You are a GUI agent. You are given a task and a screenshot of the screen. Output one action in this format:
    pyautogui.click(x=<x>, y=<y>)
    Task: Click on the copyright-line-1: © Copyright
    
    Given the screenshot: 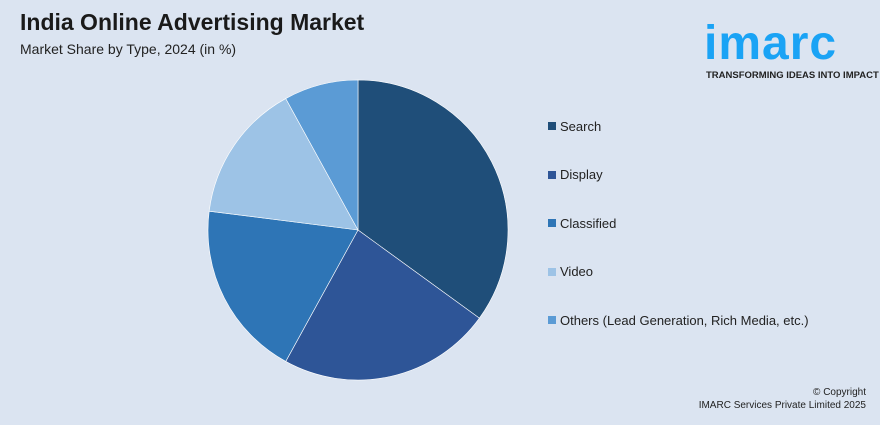 What is the action you would take?
    pyautogui.click(x=839, y=392)
    